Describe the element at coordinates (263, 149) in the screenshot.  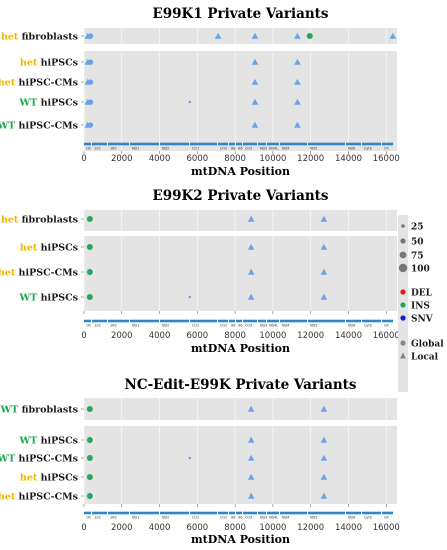
I see `gene-label: ND3` at that location.